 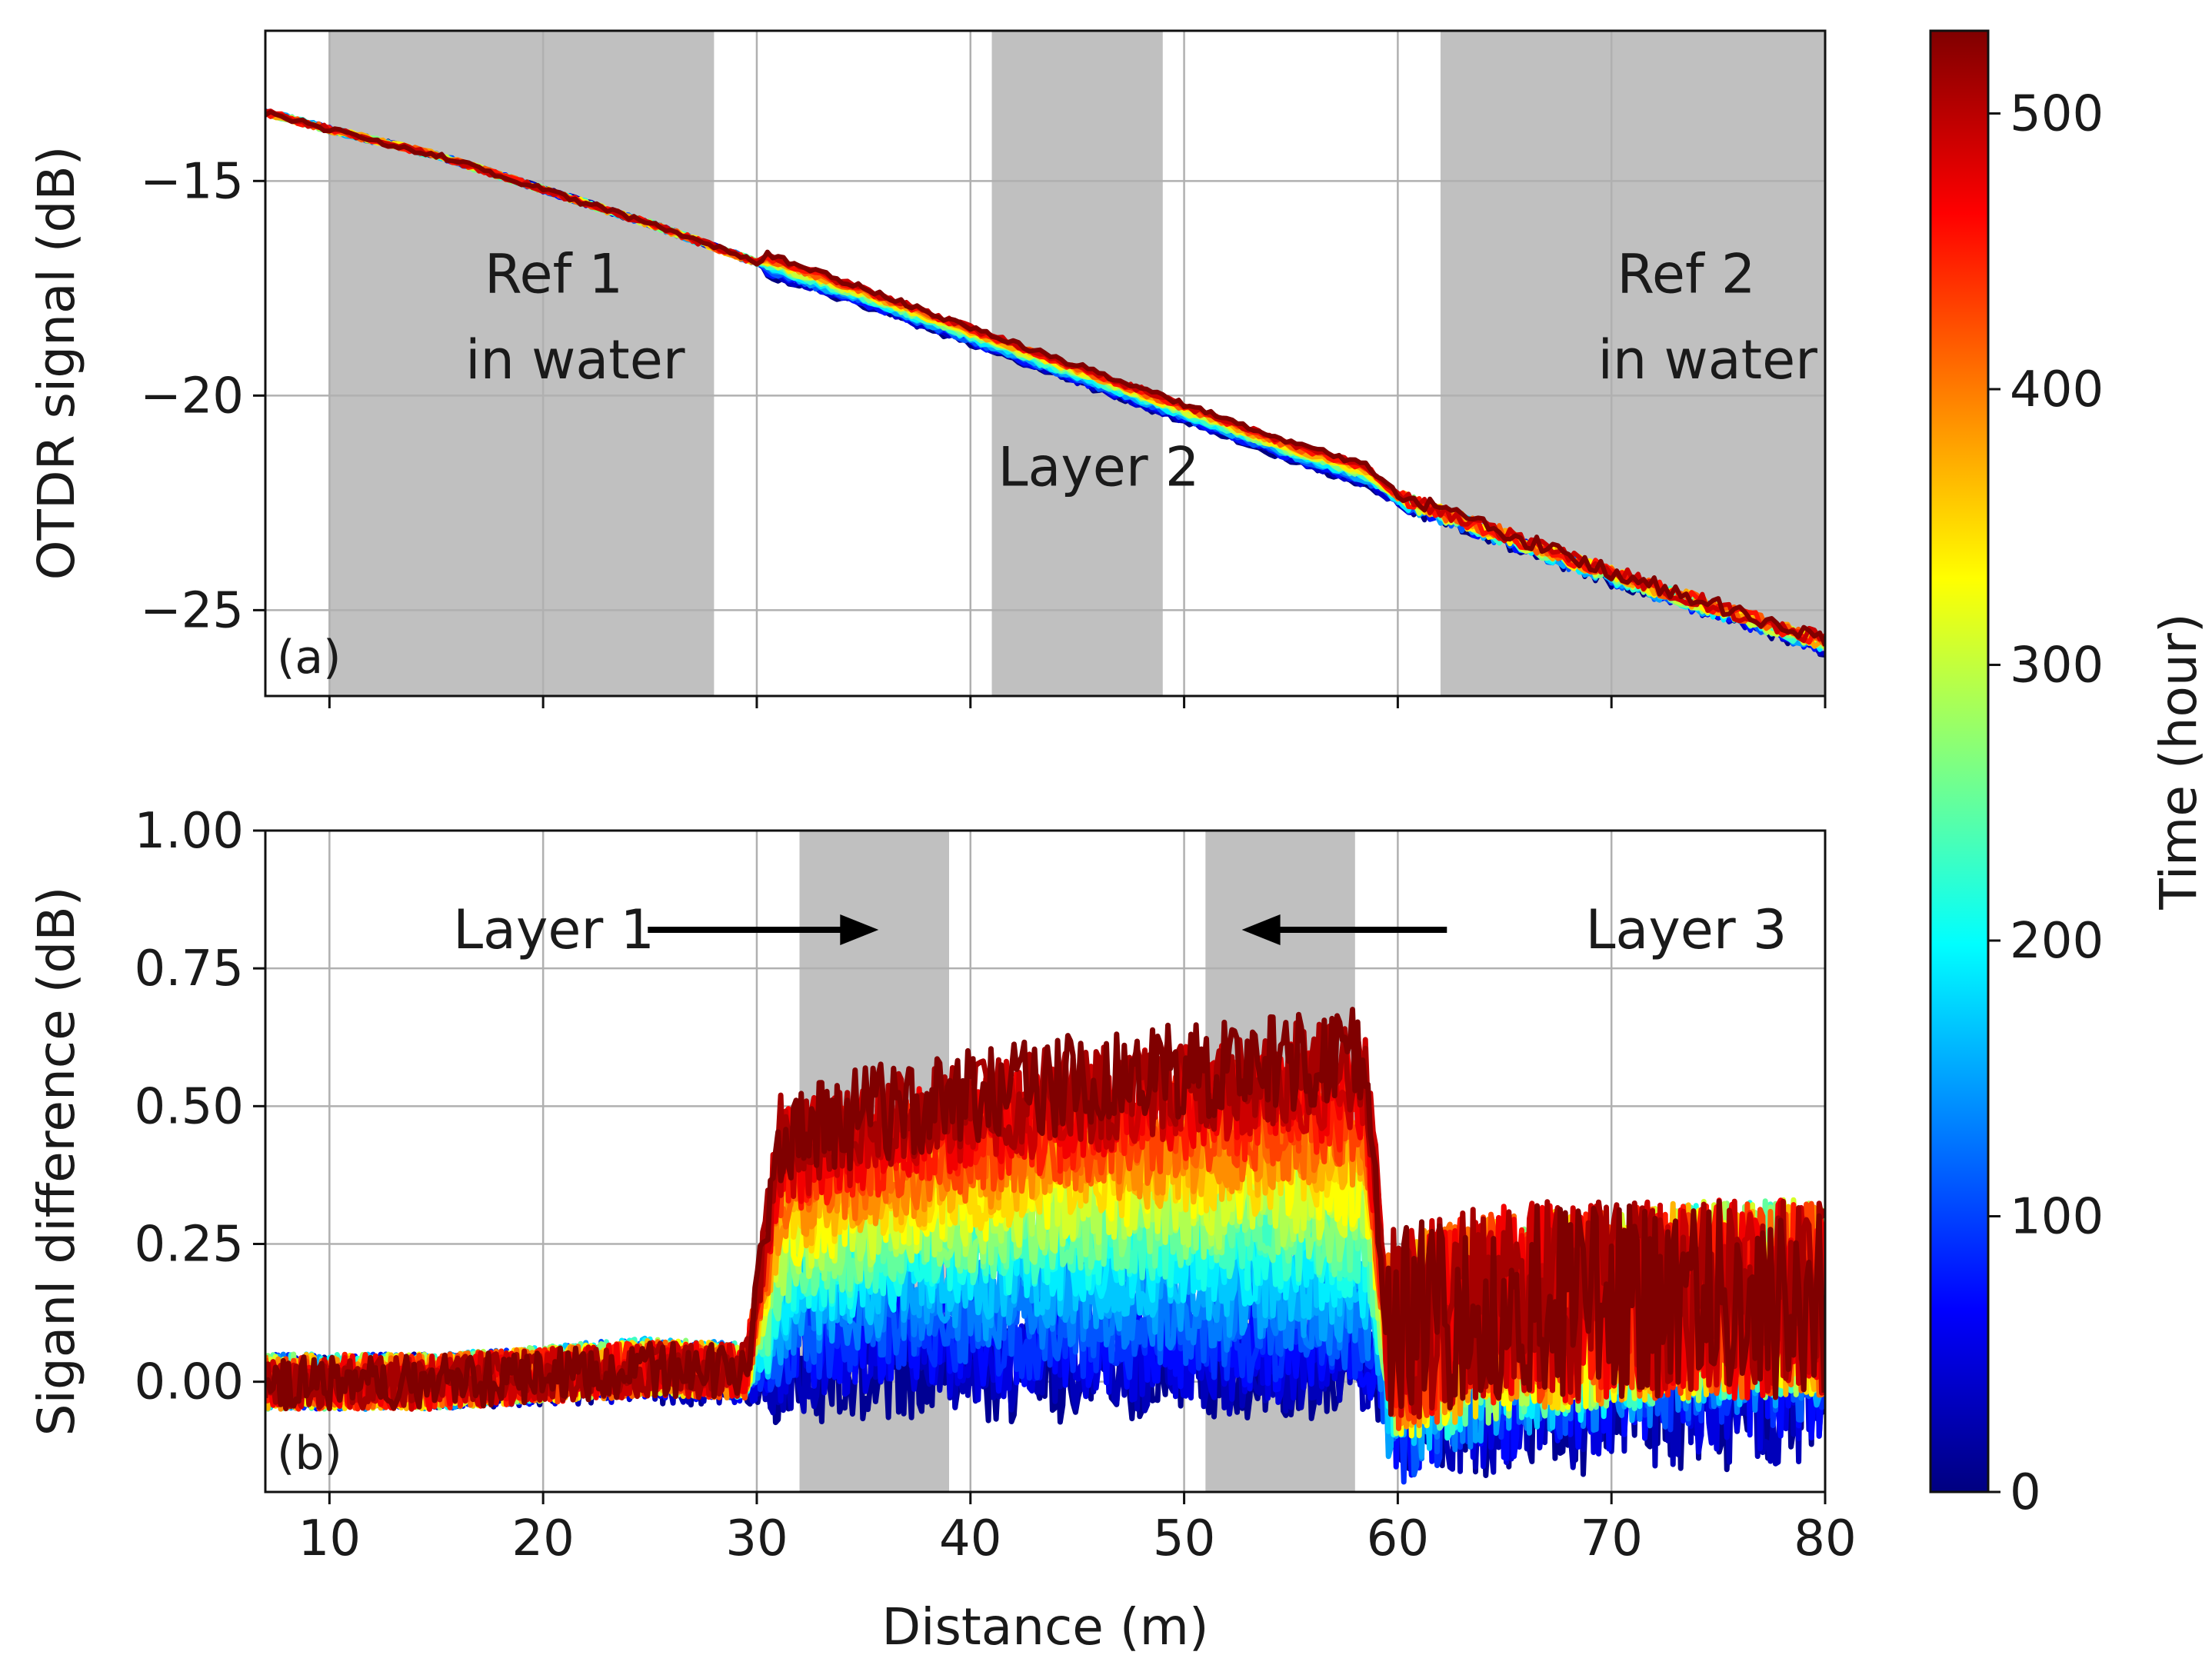 What do you see at coordinates (1611, 1538) in the screenshot?
I see `x-tick-label: 70` at bounding box center [1611, 1538].